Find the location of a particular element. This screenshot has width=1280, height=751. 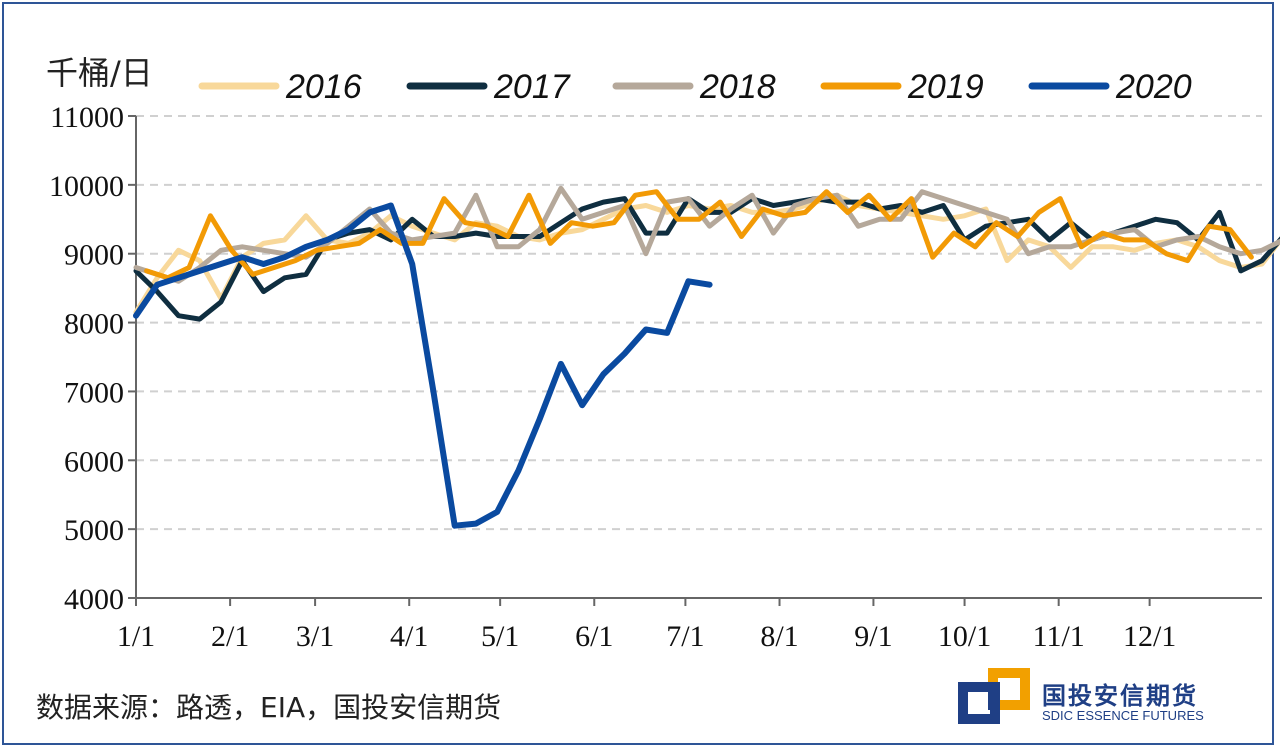

legend-label: 2017 is located at coordinates (532, 87).